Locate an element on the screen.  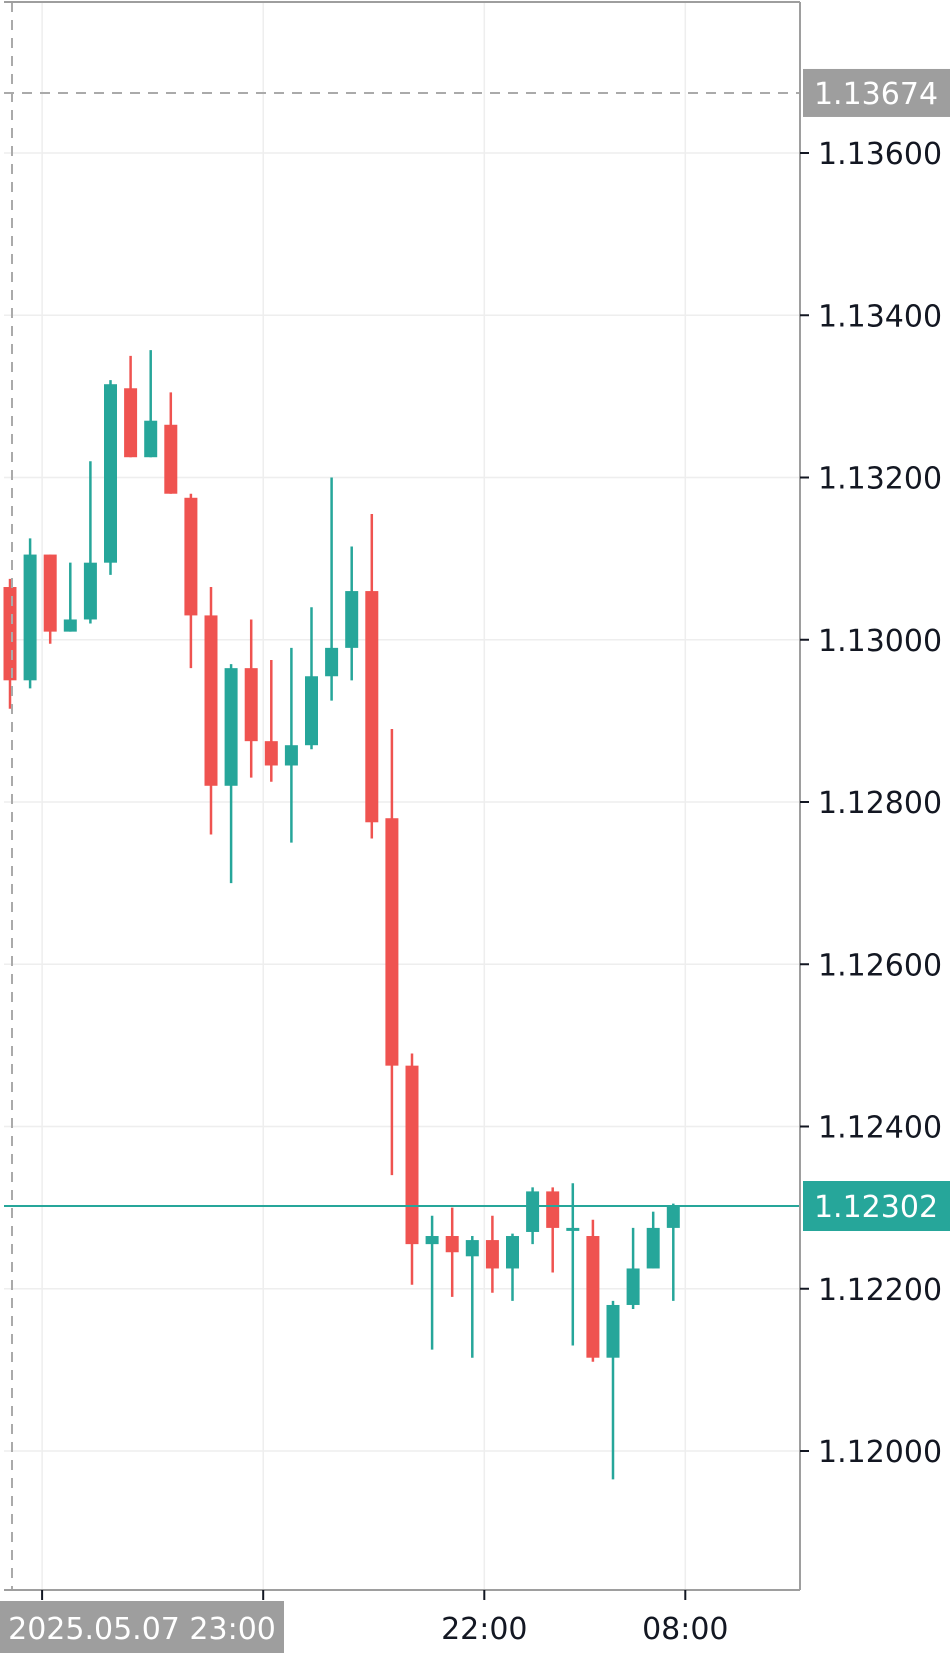
price-tick-label: 1.13200 is located at coordinates (880, 479).